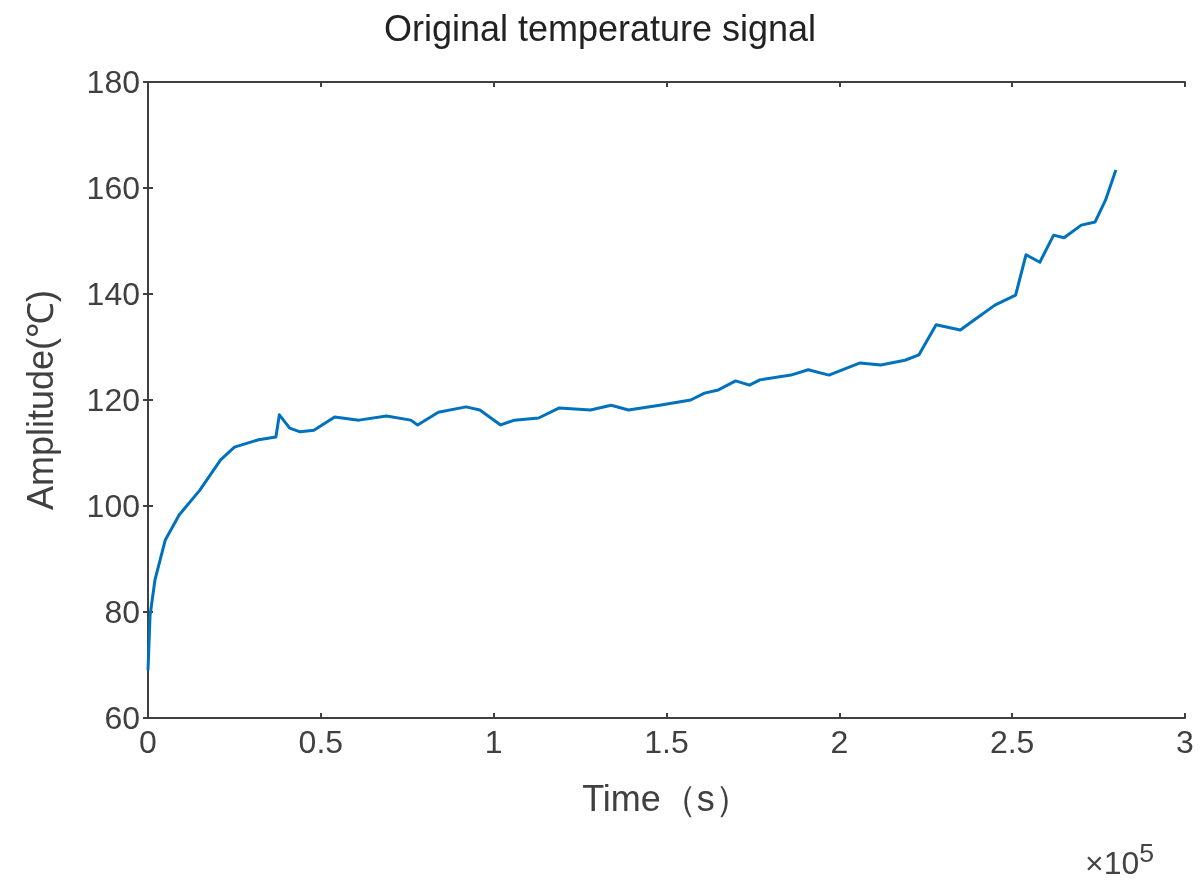 Image resolution: width=1200 pixels, height=886 pixels. What do you see at coordinates (839, 742) in the screenshot?
I see `x-tick-label: 2` at bounding box center [839, 742].